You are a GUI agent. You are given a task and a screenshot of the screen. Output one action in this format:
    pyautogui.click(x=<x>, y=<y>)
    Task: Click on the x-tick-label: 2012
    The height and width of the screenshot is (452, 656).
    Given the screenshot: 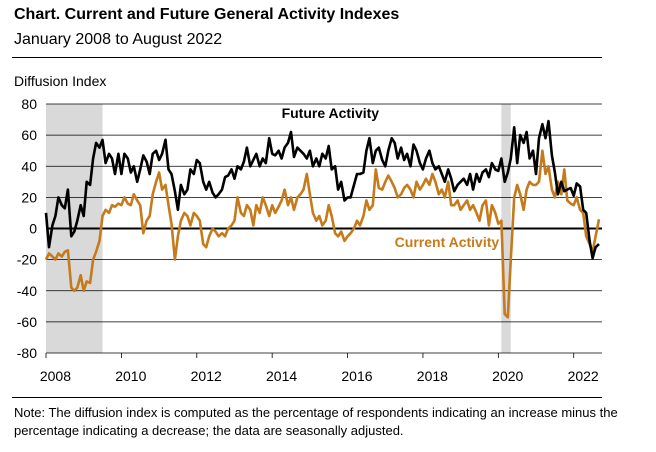 What is the action you would take?
    pyautogui.click(x=206, y=376)
    